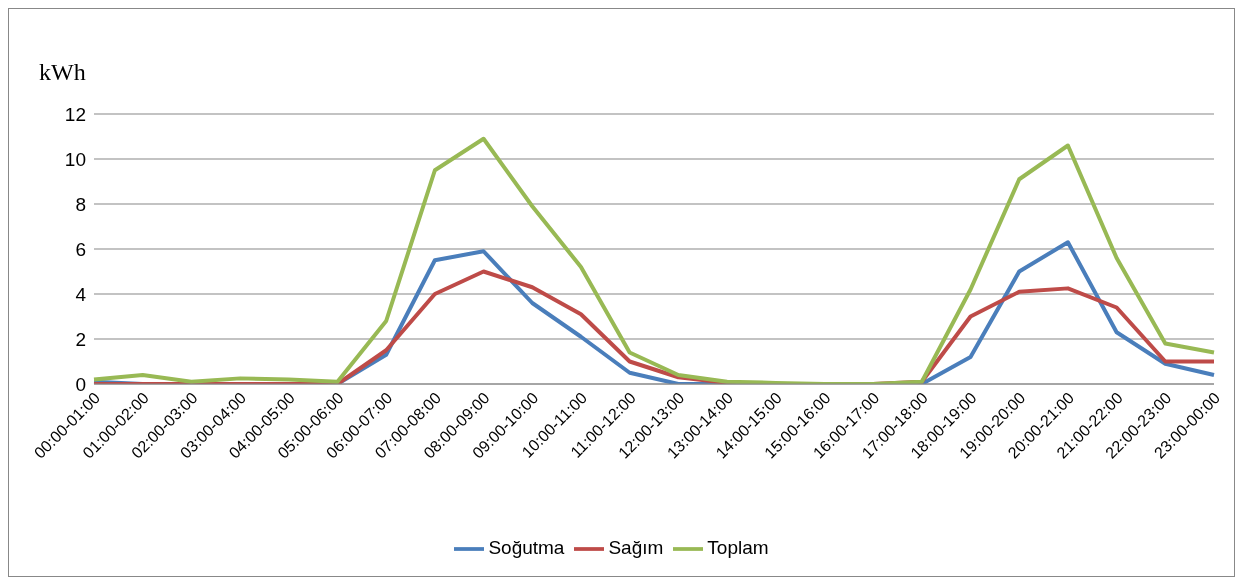 This screenshot has height=583, width=1241. Describe the element at coordinates (80, 384) in the screenshot. I see `y-tick-label: 0` at that location.